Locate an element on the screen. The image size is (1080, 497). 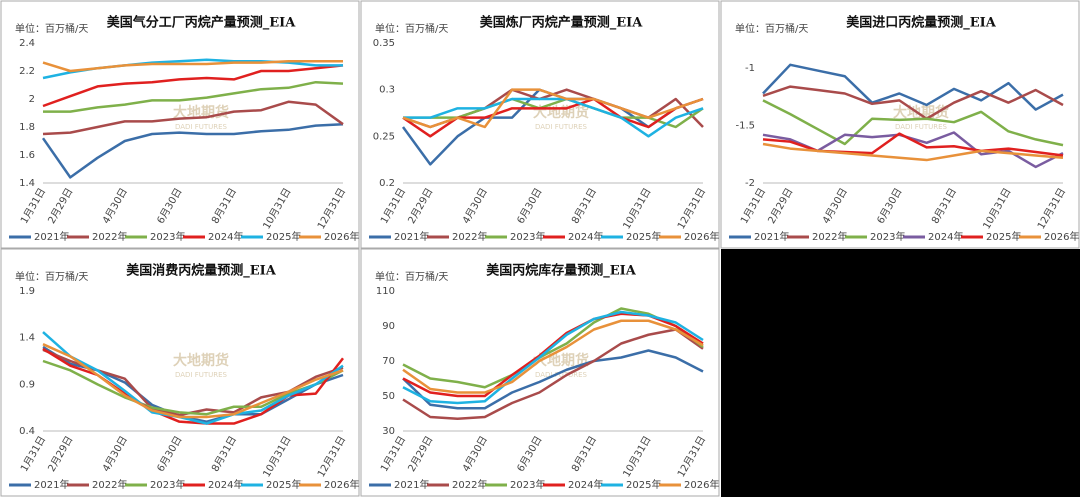
y-tick-label: 2.4 is located at coordinates (27, 43).